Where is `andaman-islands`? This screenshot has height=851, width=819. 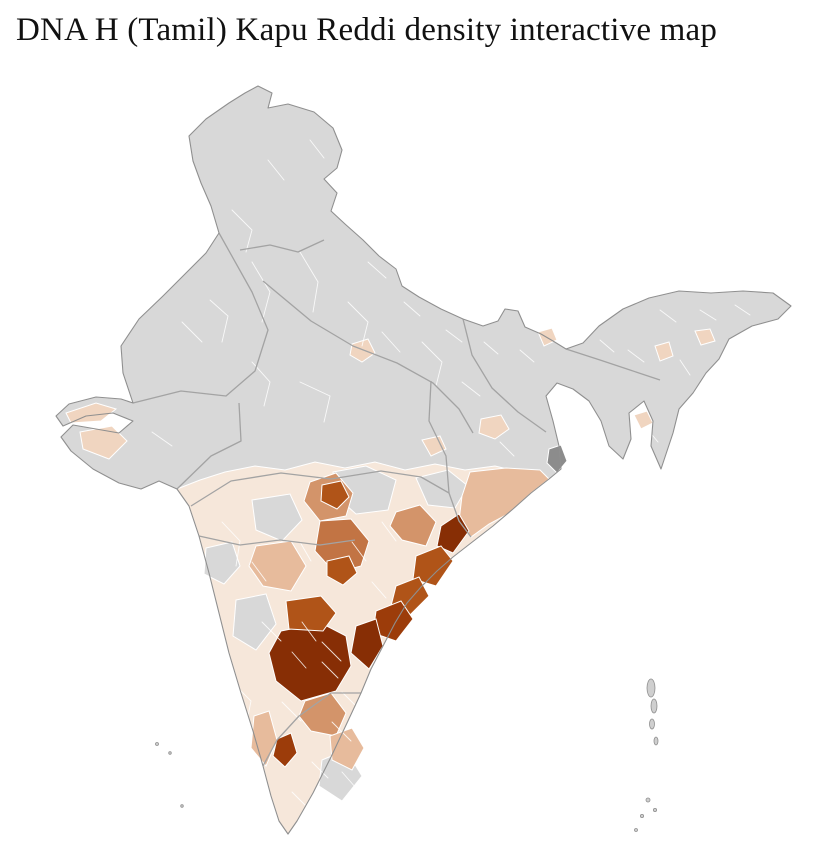 andaman-islands is located at coordinates (646, 755).